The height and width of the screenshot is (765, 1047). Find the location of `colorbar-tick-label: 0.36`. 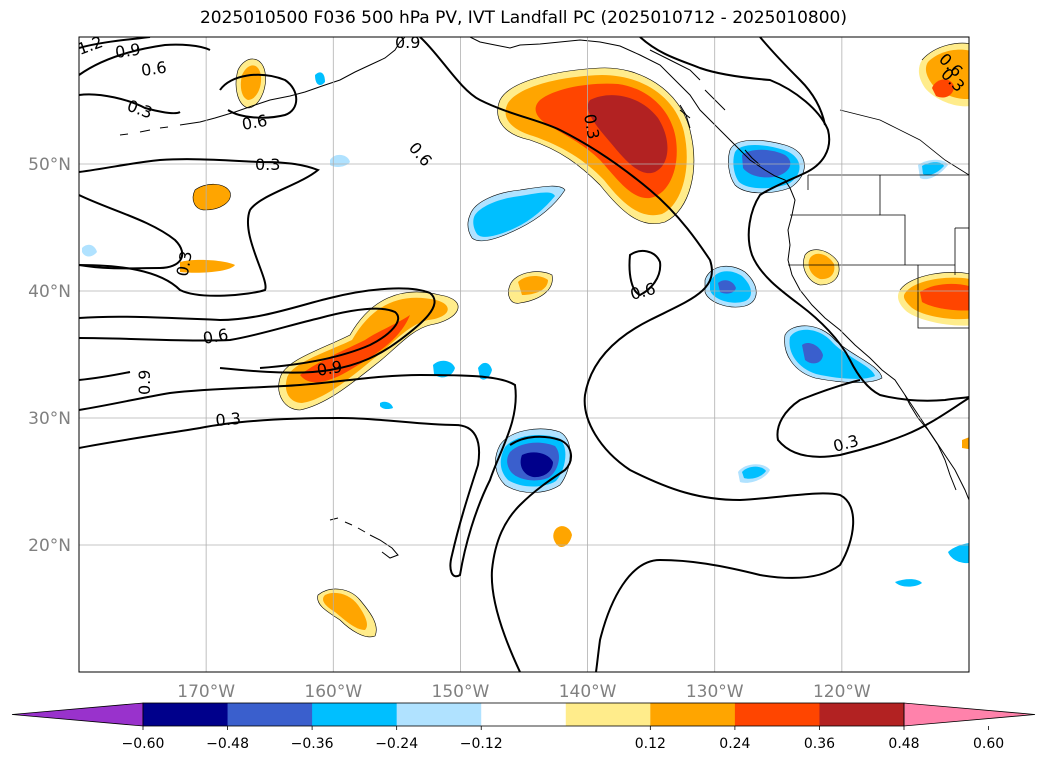

colorbar-tick-label: 0.36 is located at coordinates (819, 744).